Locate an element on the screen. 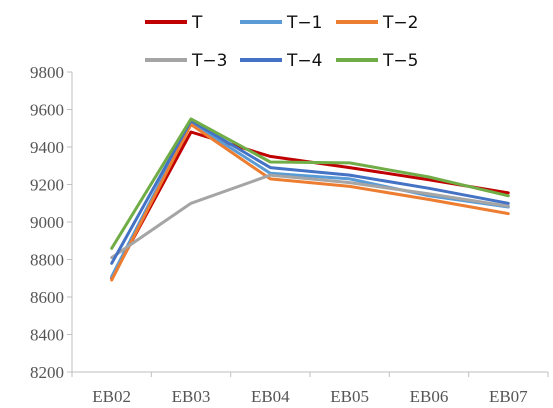 The width and height of the screenshot is (553, 408). legend-label-2: T−2 is located at coordinates (400, 23).